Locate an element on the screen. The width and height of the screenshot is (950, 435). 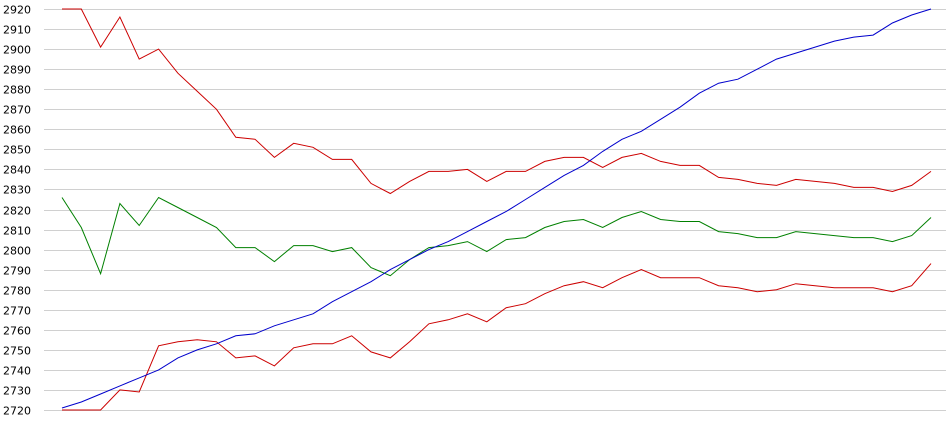
y-tick-label: 2730 is located at coordinates (17, 391).